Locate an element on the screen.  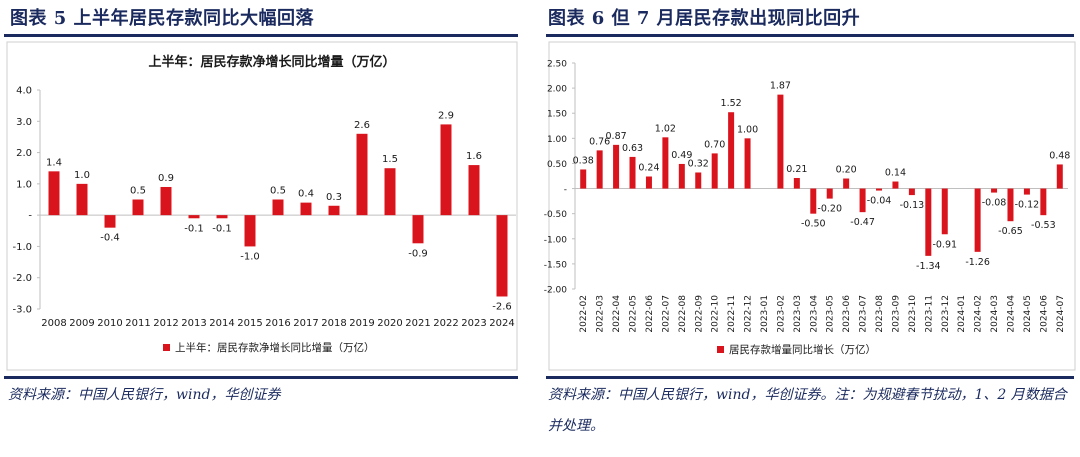
x-tick-label: 2017 is located at coordinates (305, 323).